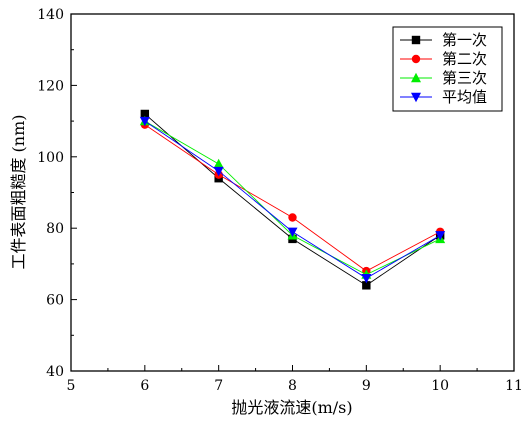 The image size is (524, 424). Describe the element at coordinates (464, 59) in the screenshot. I see `legend-label: 第二次` at that location.